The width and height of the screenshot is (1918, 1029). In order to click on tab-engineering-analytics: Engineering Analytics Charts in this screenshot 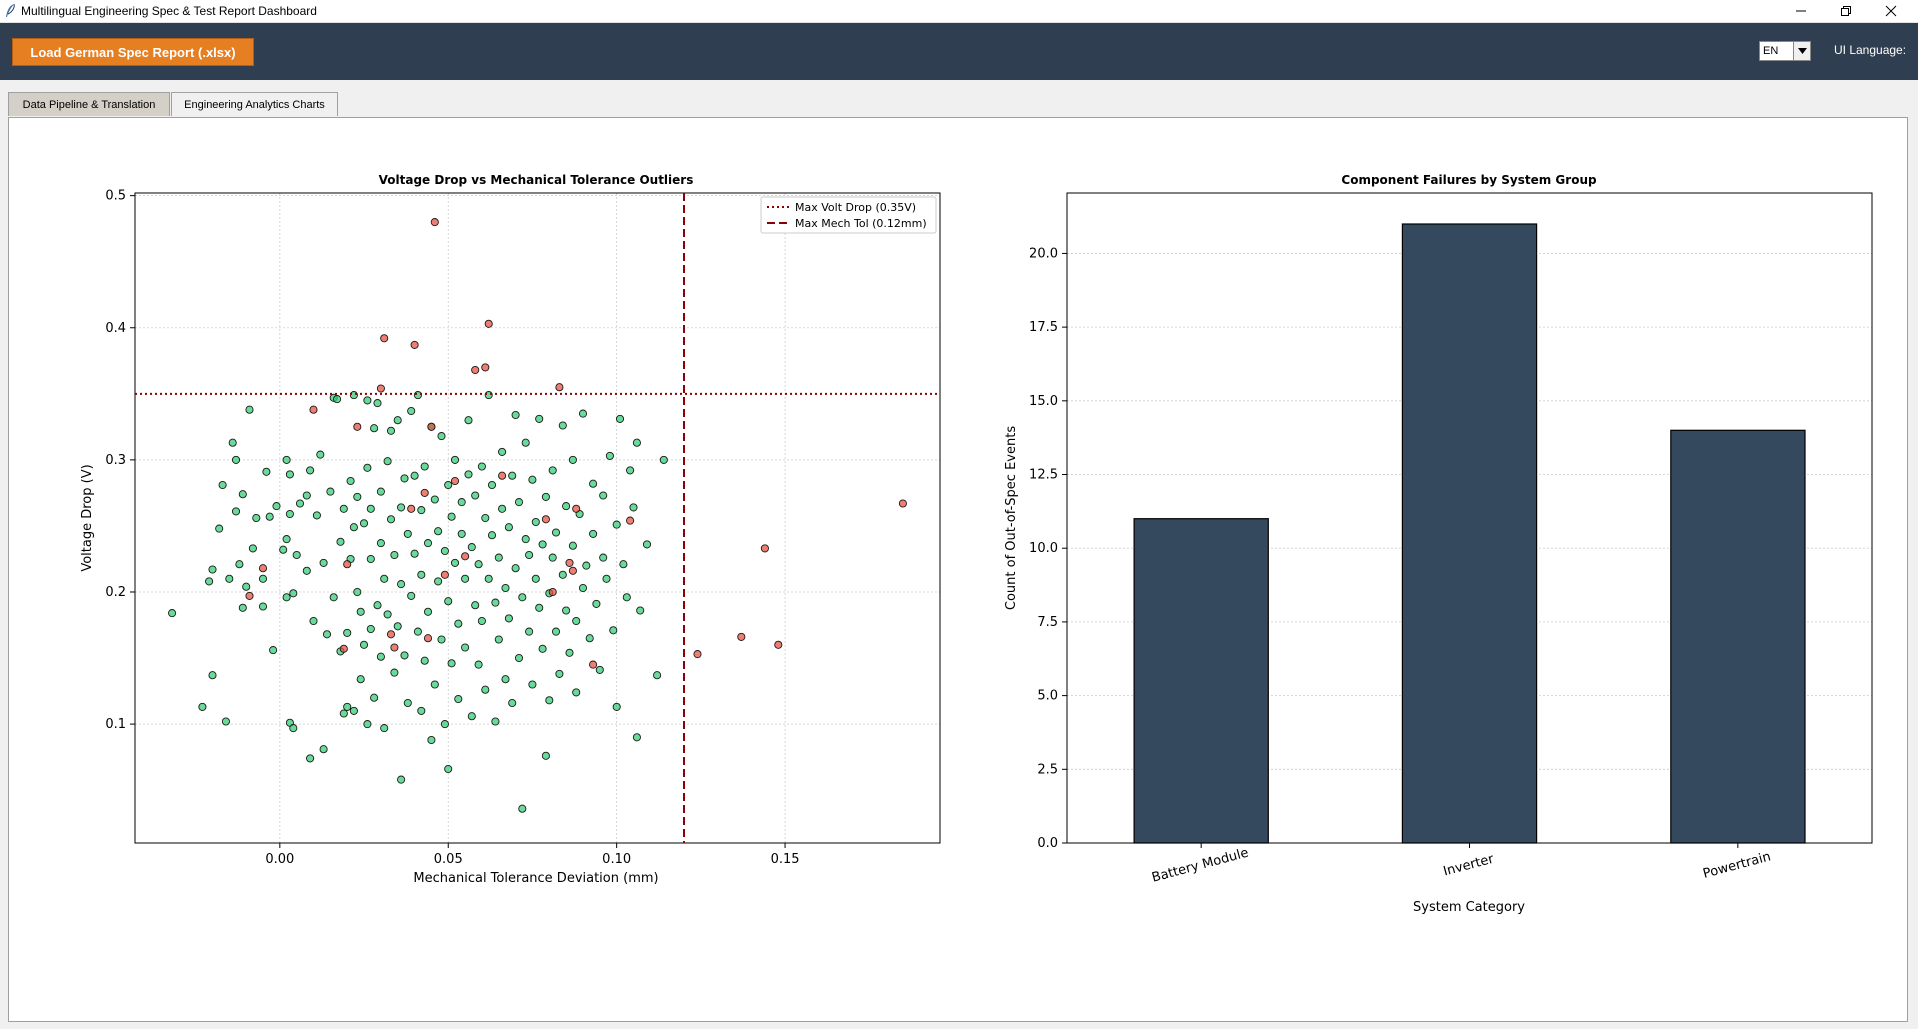, I will do `click(254, 104)`.